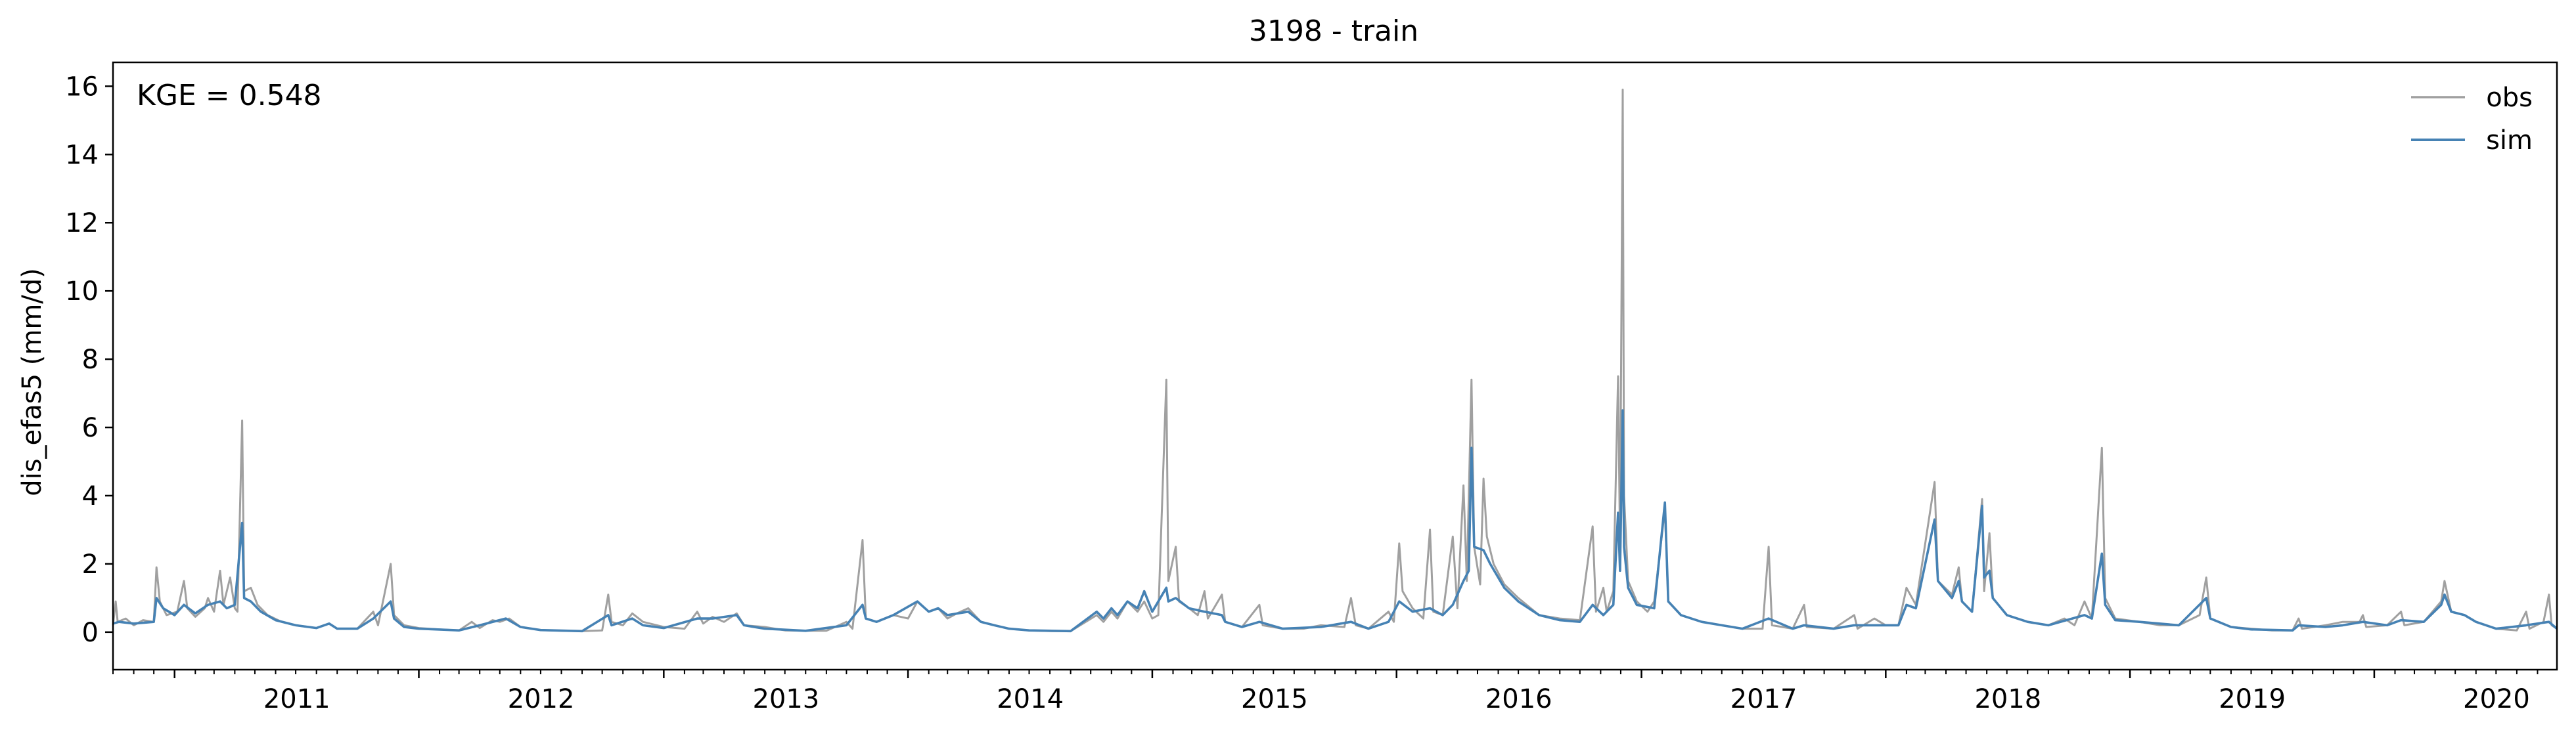 Image resolution: width=2576 pixels, height=734 pixels. What do you see at coordinates (1763, 699) in the screenshot?
I see `x-tick-label: 2017` at bounding box center [1763, 699].